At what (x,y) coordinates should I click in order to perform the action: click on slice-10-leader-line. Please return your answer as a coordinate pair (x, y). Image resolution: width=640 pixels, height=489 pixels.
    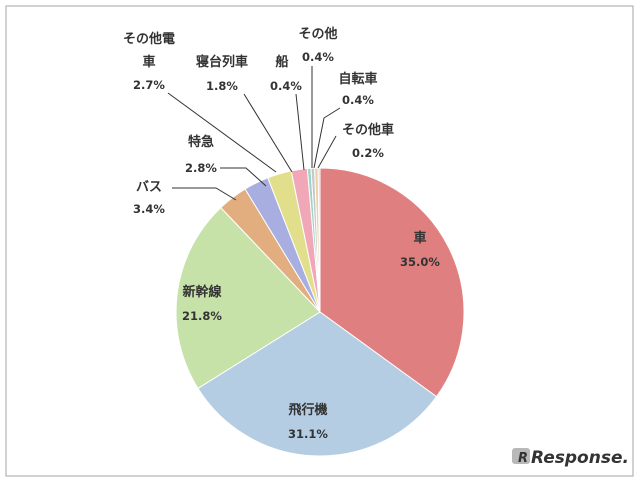
    Looking at the image, I should click on (327, 152).